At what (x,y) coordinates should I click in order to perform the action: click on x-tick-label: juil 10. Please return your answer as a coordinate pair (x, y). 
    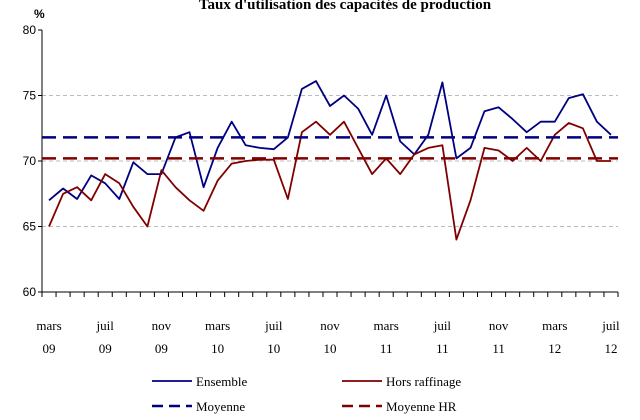
    Looking at the image, I should click on (273, 337).